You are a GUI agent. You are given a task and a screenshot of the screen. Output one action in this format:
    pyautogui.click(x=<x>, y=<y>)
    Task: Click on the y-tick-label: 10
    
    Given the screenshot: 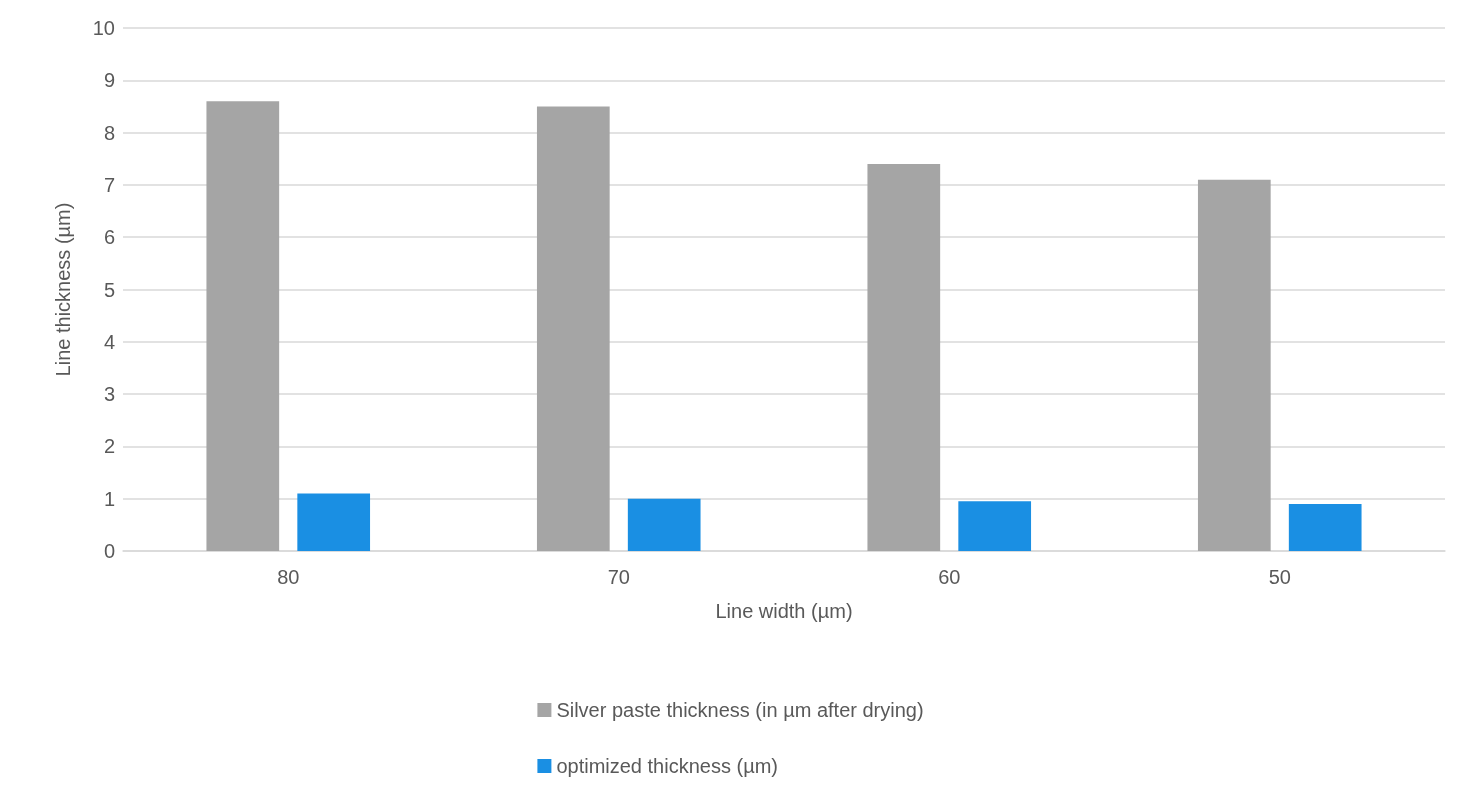 What is the action you would take?
    pyautogui.click(x=103, y=28)
    